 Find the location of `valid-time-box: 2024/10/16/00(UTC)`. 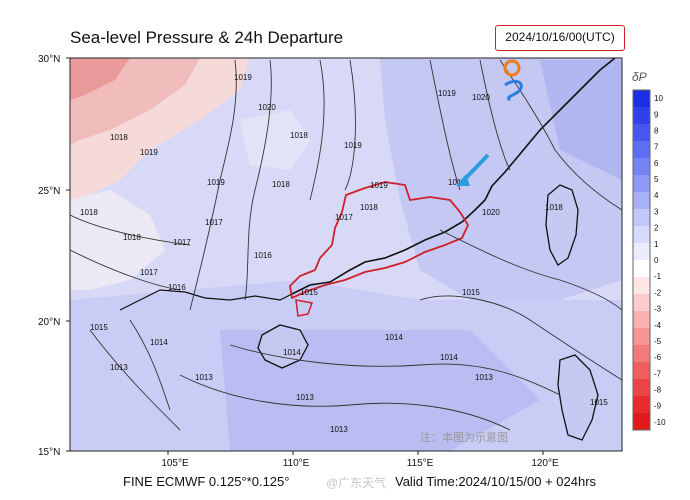

valid-time-box: 2024/10/16/00(UTC) is located at coordinates (560, 38).